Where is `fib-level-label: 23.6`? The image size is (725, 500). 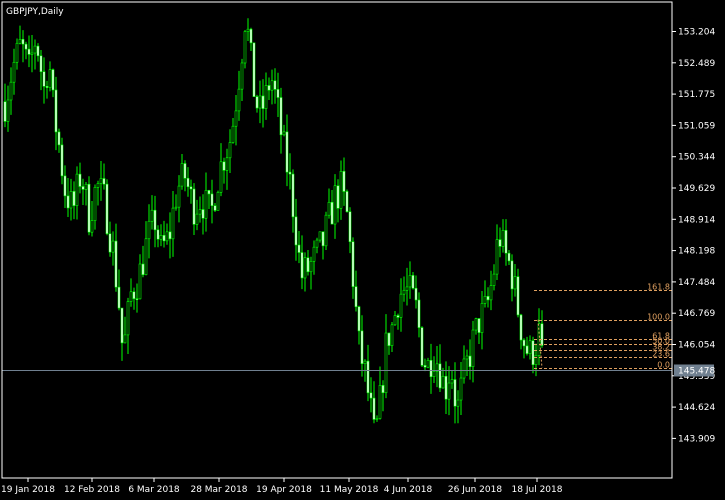
fib-level-label: 23.6 is located at coordinates (661, 354).